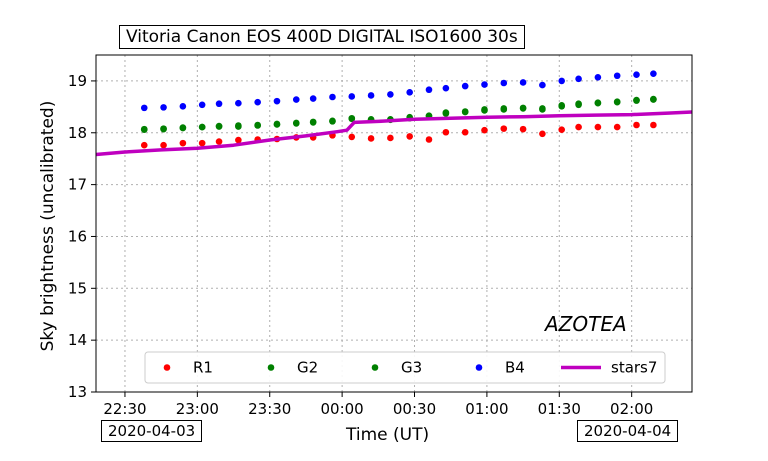 This screenshot has height=461, width=768. What do you see at coordinates (124, 409) in the screenshot?
I see `x-tick-label: 22:30` at bounding box center [124, 409].